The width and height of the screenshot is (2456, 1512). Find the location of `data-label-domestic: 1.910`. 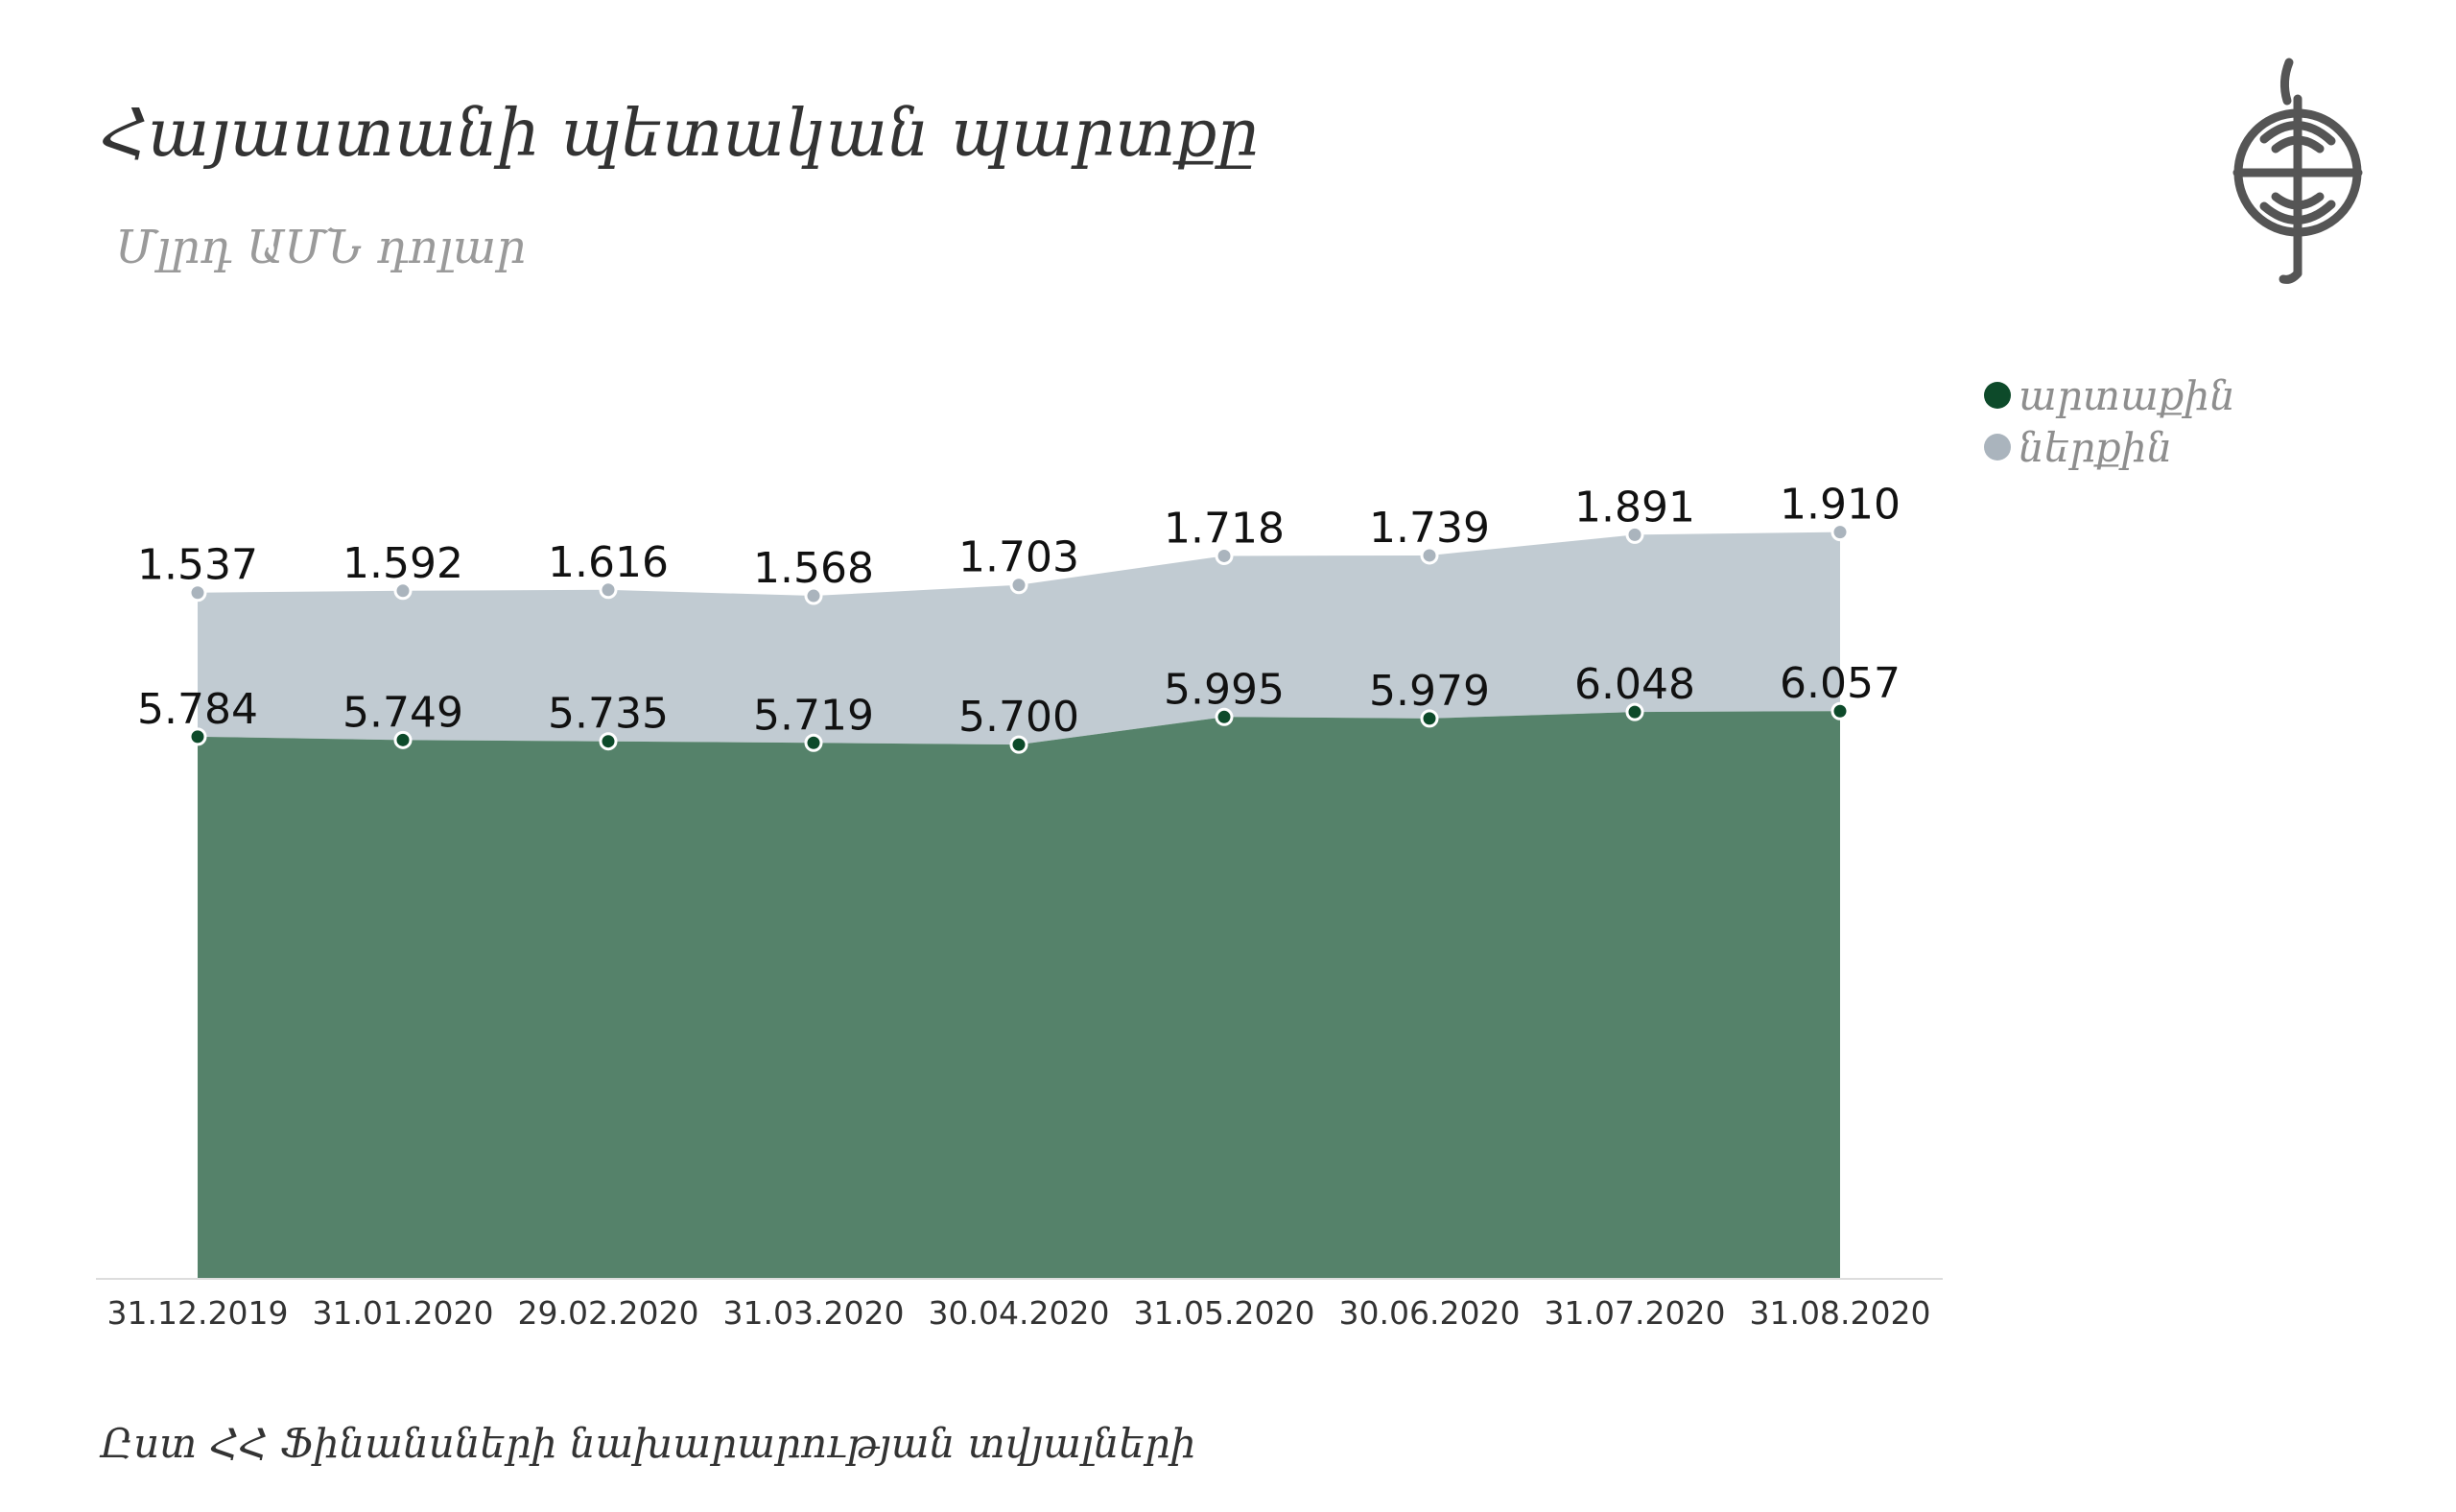

data-label-domestic: 1.910 is located at coordinates (1840, 505).